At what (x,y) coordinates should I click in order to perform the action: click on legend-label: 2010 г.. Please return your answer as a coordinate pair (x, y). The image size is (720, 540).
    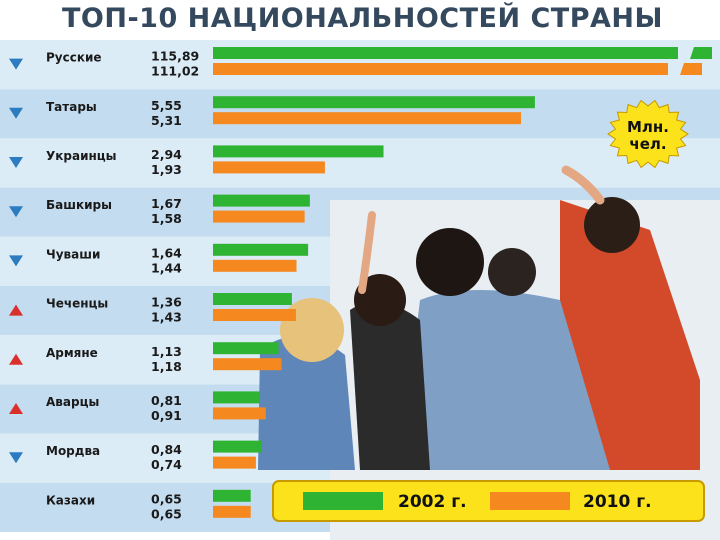
    Looking at the image, I should click on (617, 502).